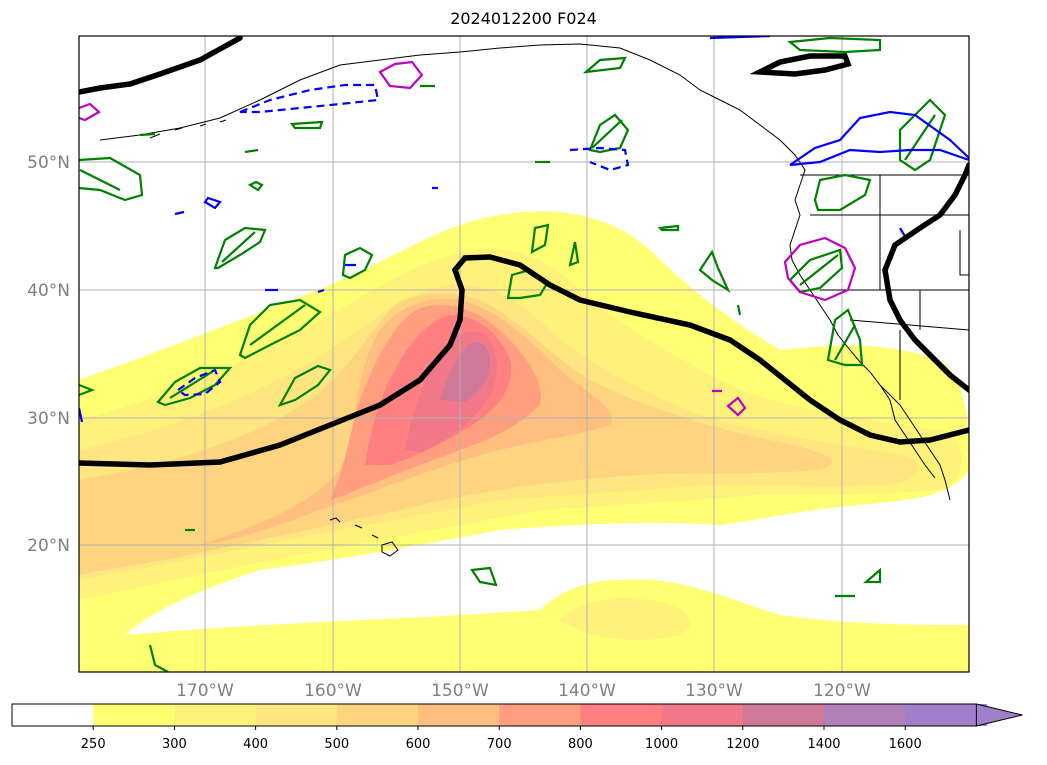 Image resolution: width=1047 pixels, height=765 pixels. Describe the element at coordinates (48, 291) in the screenshot. I see `lat-label-40n: 40°N` at that location.